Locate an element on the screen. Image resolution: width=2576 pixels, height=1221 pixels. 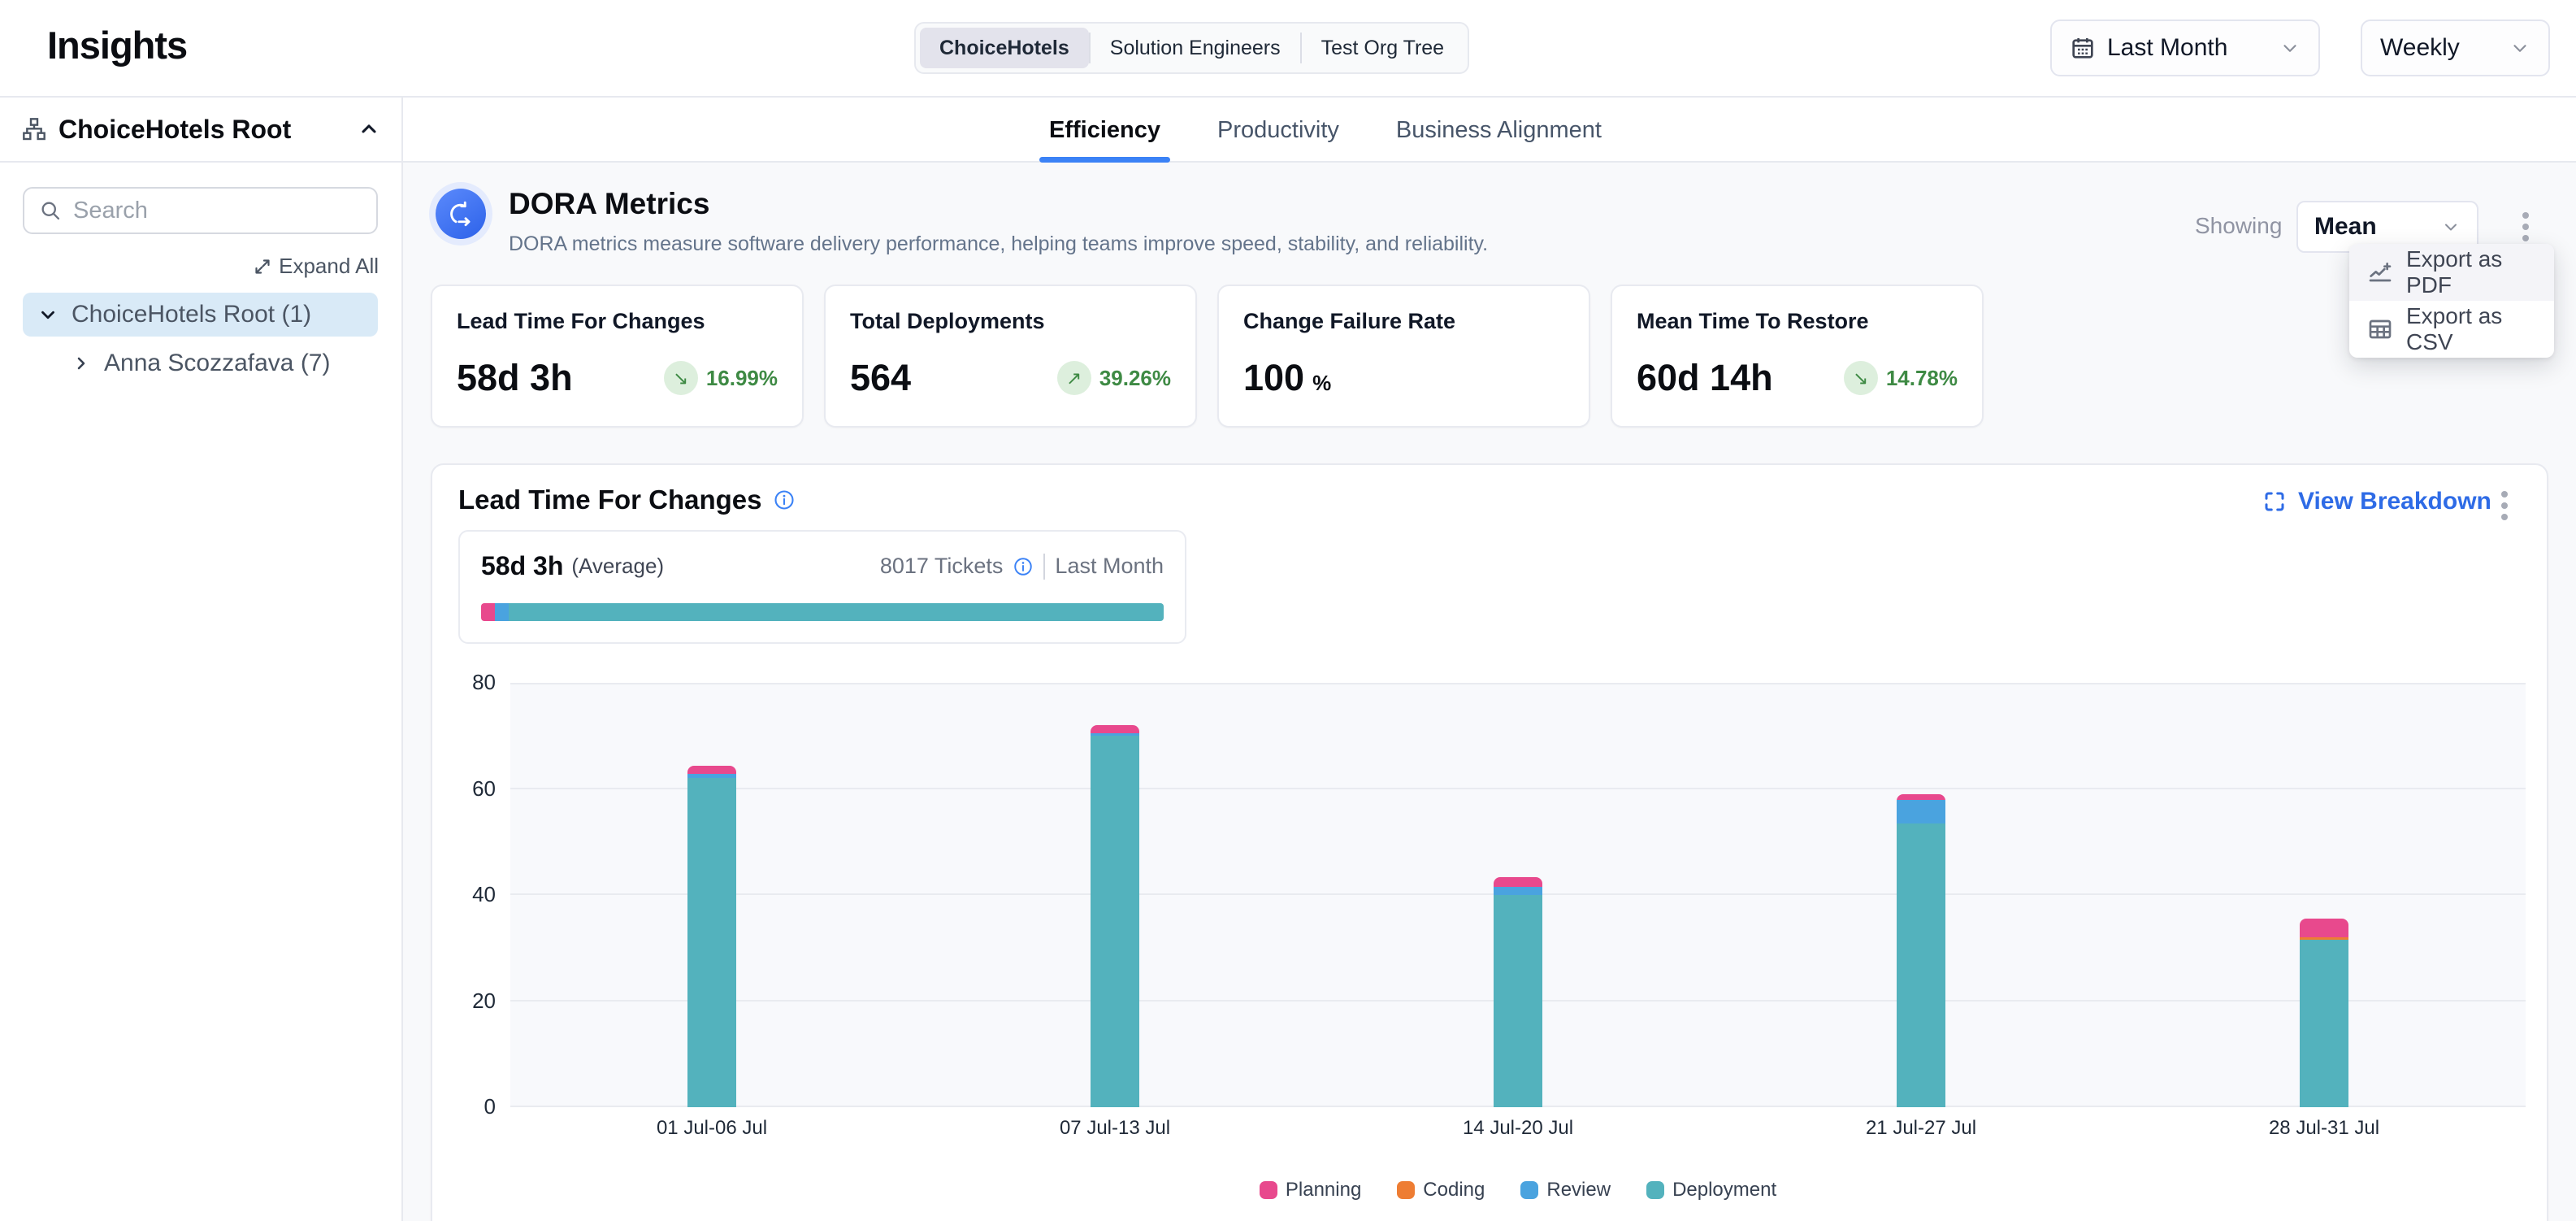
expand-all-button: Expand All is located at coordinates (316, 266).